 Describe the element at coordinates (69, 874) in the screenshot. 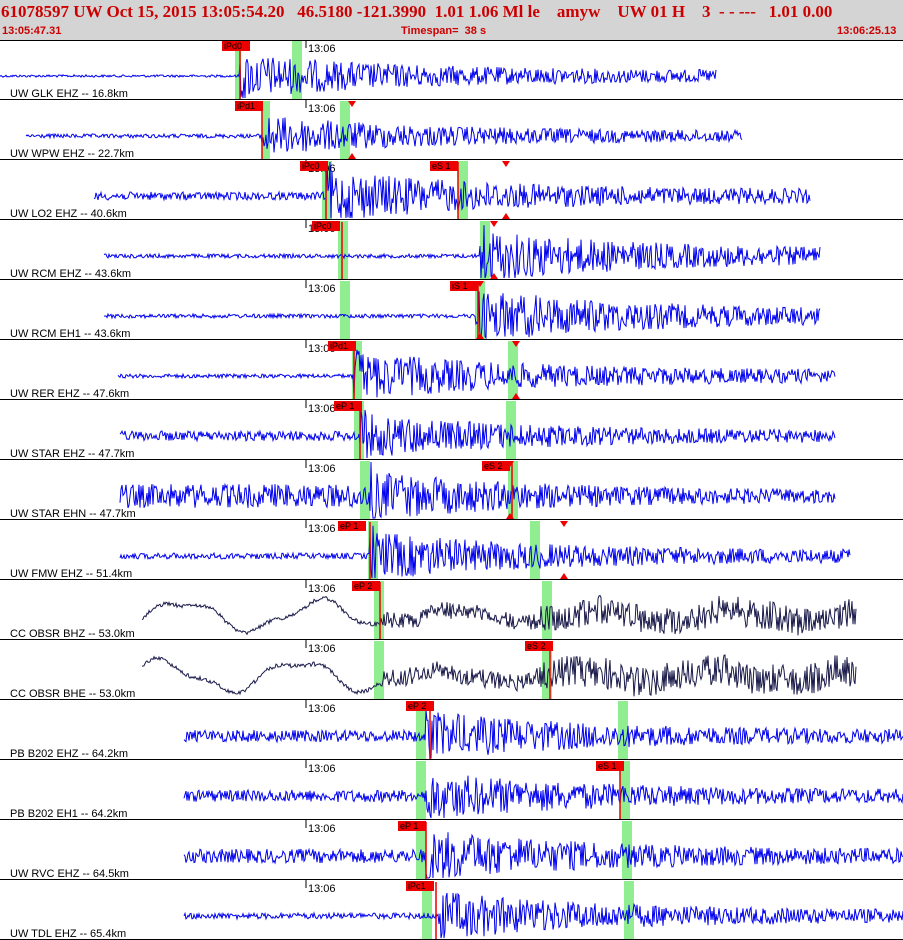

I see `station-label: UW RVC EHZ -- 64.5km` at that location.